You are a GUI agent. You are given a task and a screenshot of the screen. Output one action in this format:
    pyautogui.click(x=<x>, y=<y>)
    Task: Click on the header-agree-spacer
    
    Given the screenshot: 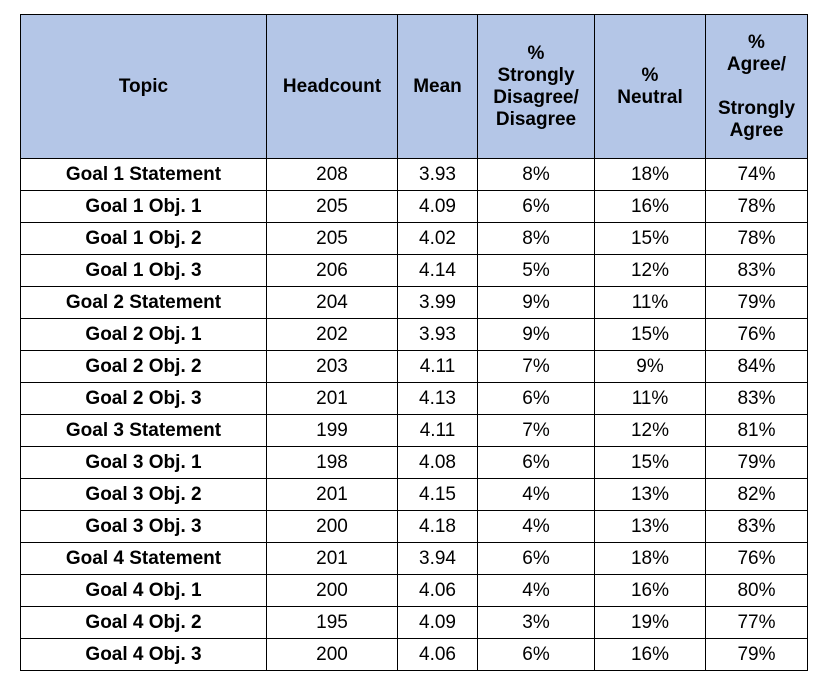 What is the action you would take?
    pyautogui.click(x=756, y=87)
    